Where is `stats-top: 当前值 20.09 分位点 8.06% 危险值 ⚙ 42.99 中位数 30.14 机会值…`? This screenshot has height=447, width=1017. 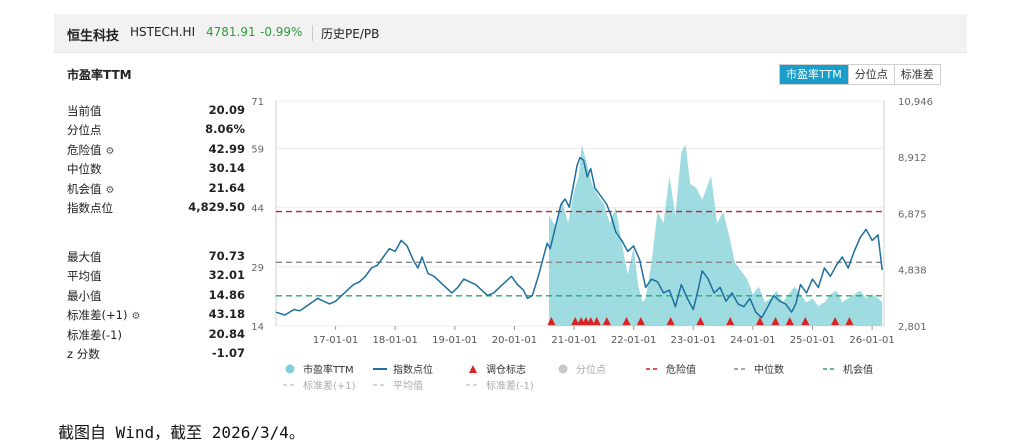
stats-top: 当前值 20.09 分位点 8.06% 危险值 ⚙ 42.99 中位数 30.14 机会值… is located at coordinates (156, 161).